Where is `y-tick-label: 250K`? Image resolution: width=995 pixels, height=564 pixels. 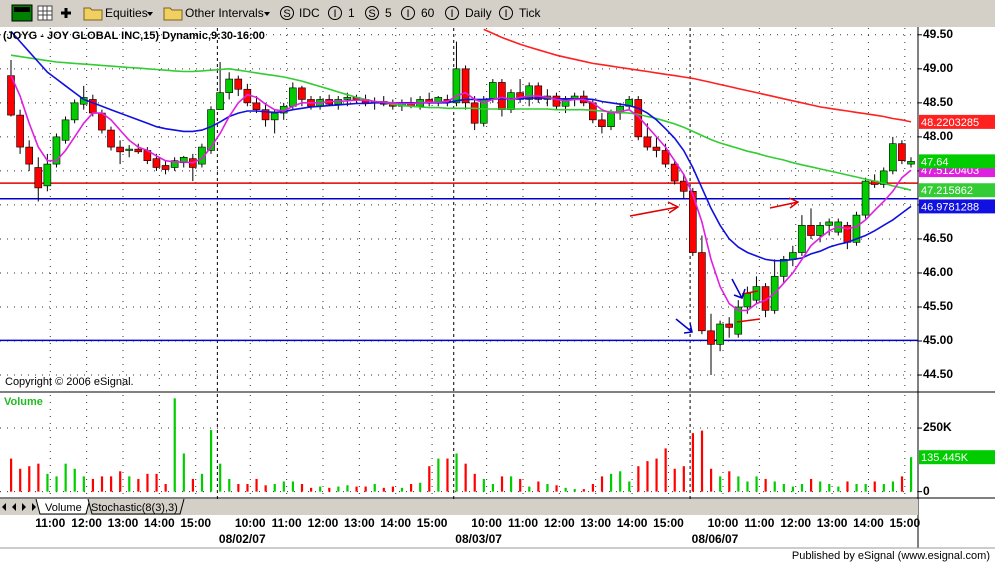
y-tick-label: 250K is located at coordinates (937, 427).